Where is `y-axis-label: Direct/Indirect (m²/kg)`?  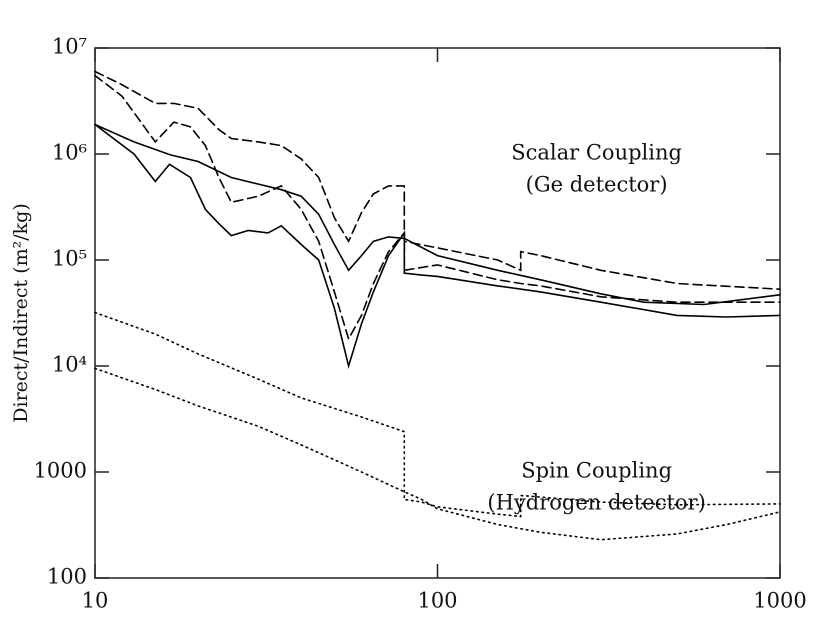
y-axis-label: Direct/Indirect (m²/kg) is located at coordinates (21, 312).